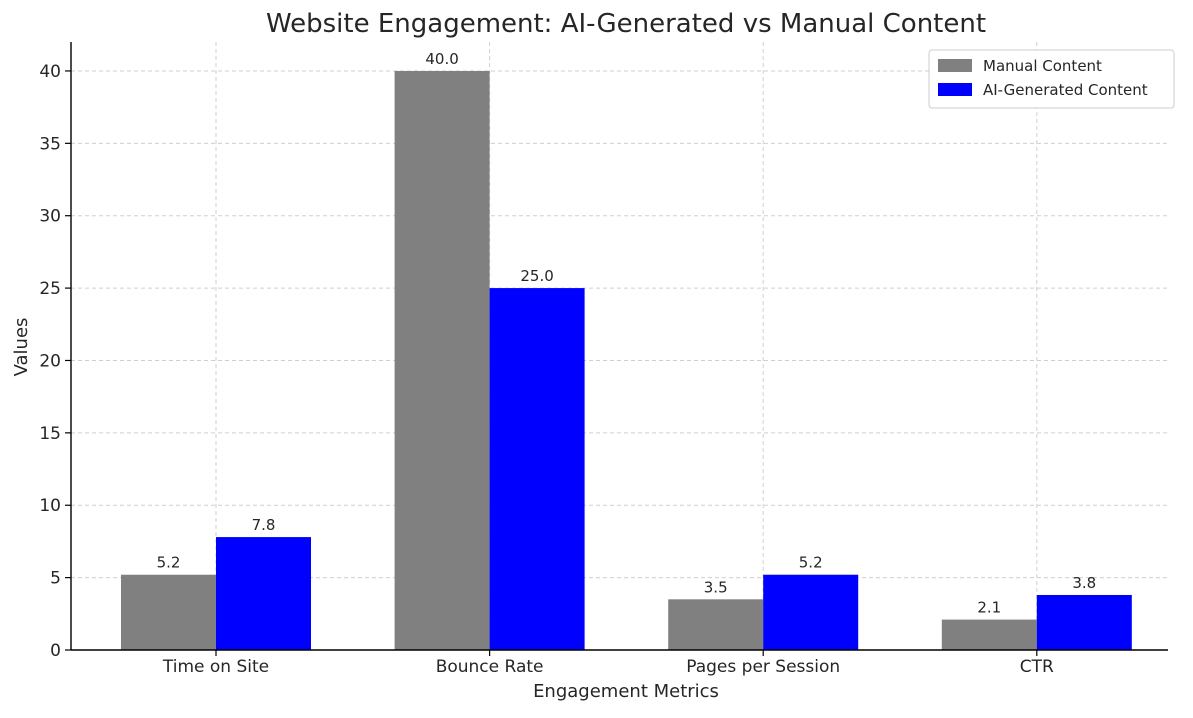 This screenshot has height=718, width=1193. I want to click on y-tick-label: 35, so click(50, 144).